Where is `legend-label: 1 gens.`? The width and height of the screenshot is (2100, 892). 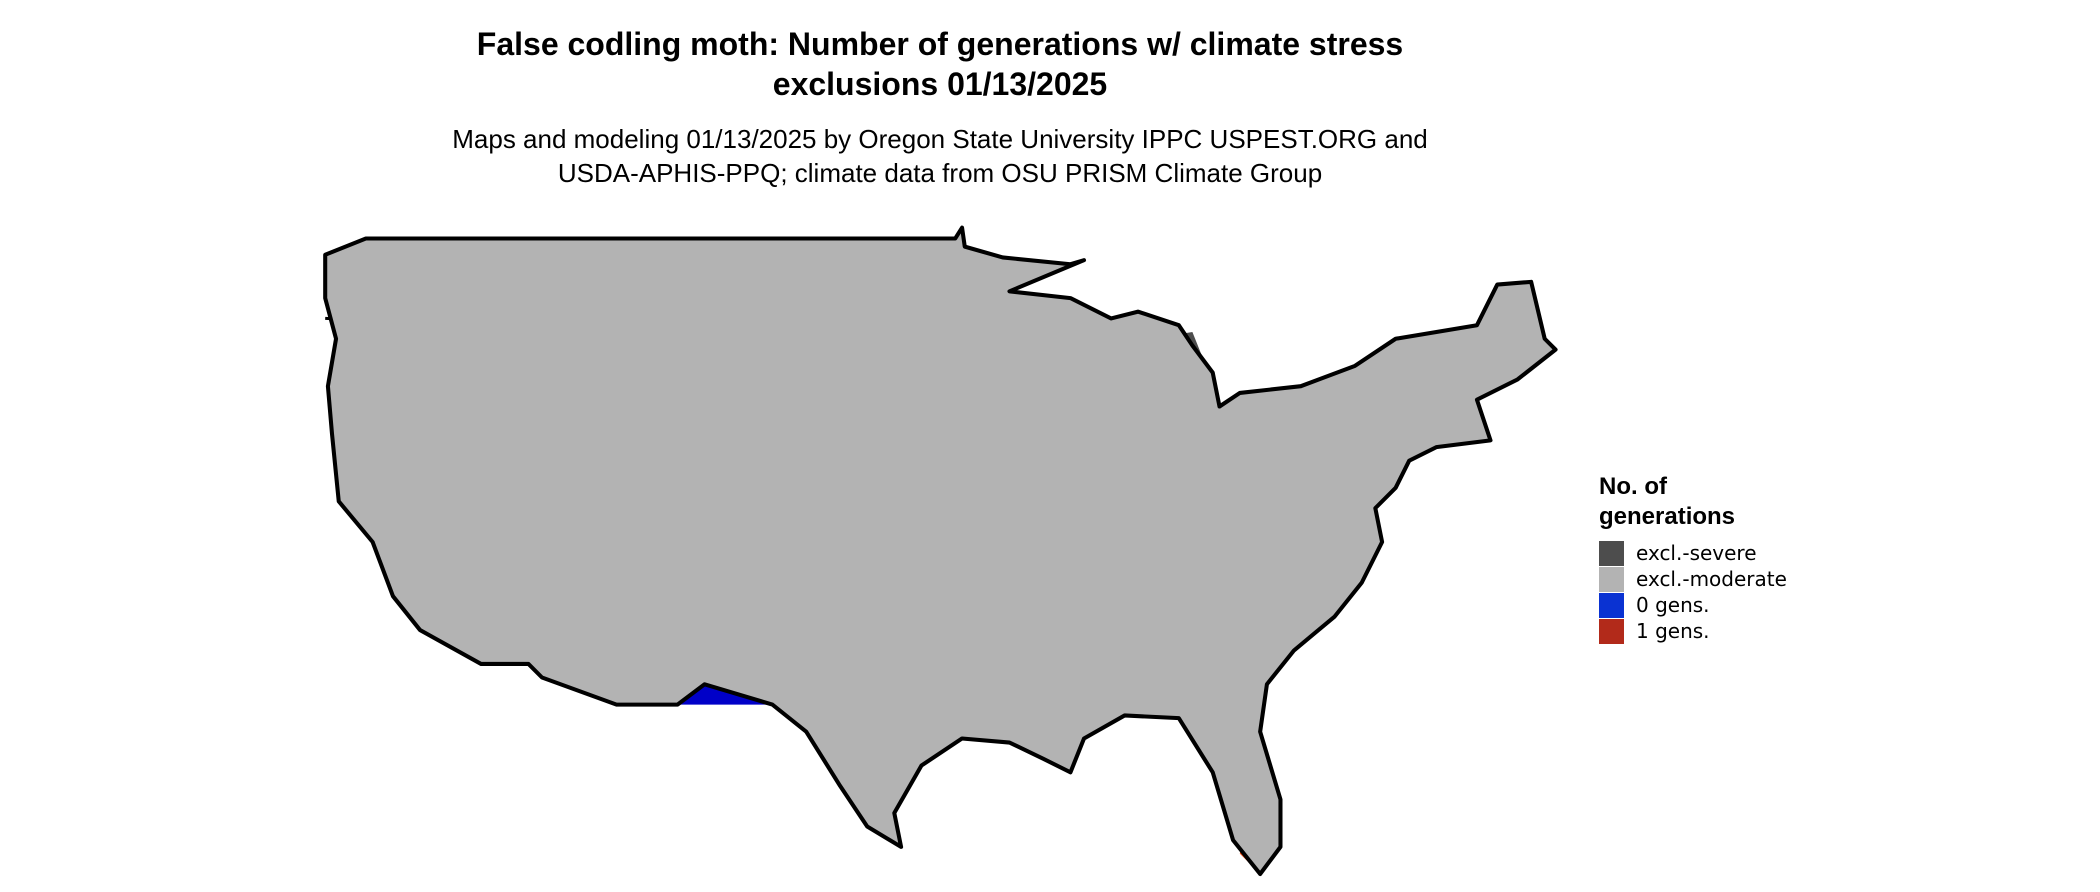 legend-label: 1 gens. is located at coordinates (1673, 631).